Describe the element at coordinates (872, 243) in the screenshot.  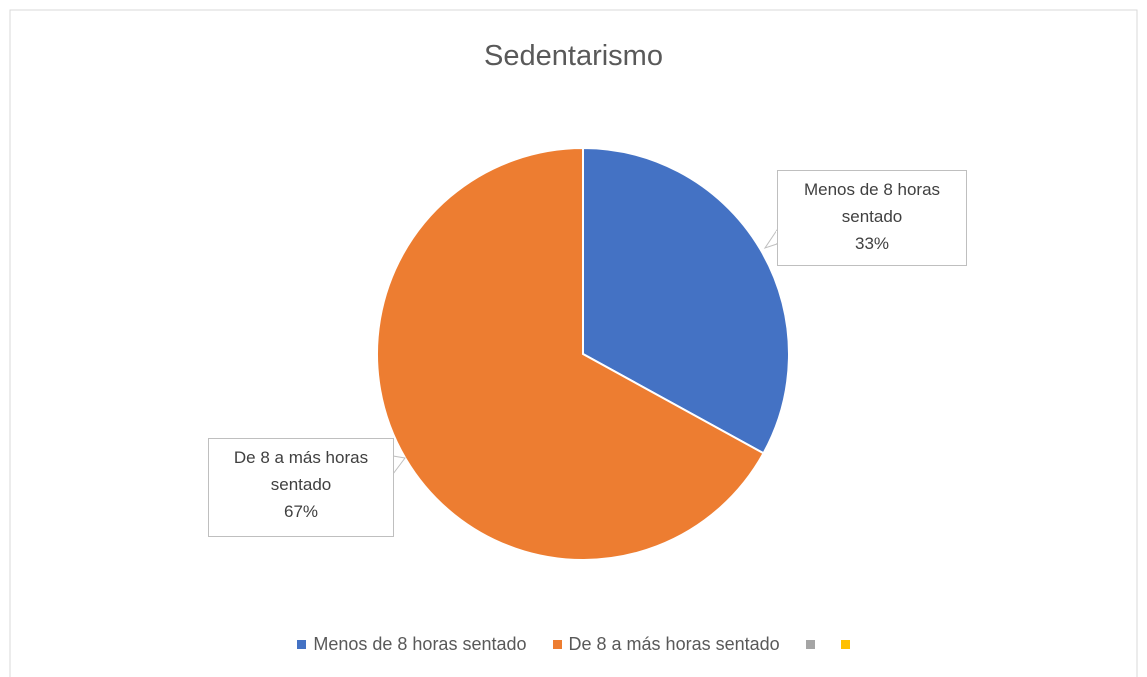
I see `data-label-value: 33%` at that location.